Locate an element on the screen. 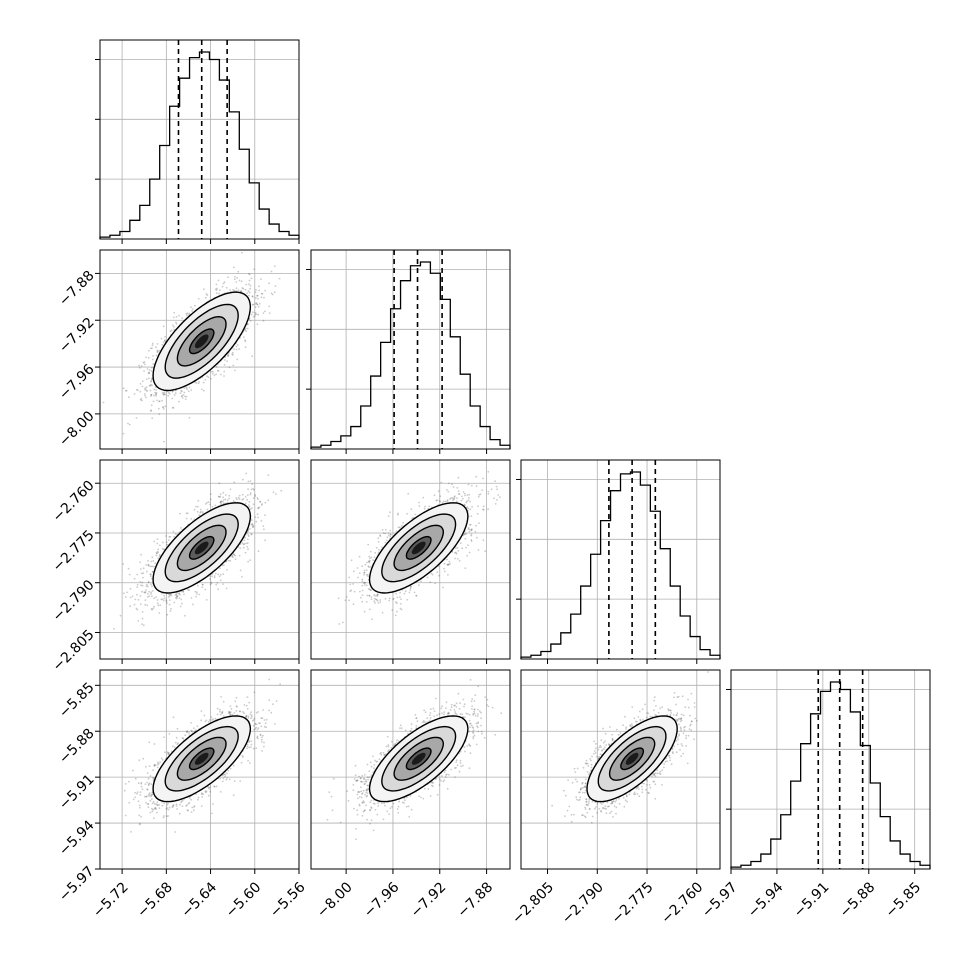 The image size is (970, 970). y-tick-label: −7.92 is located at coordinates (77, 336).